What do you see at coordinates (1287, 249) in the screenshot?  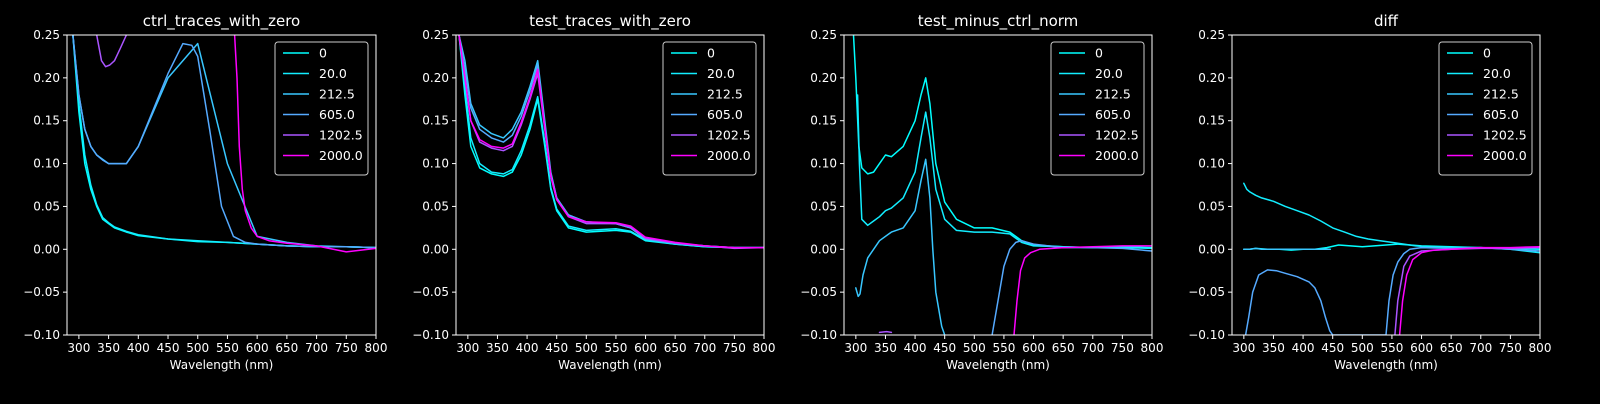 I see `series-line-212.5` at bounding box center [1287, 249].